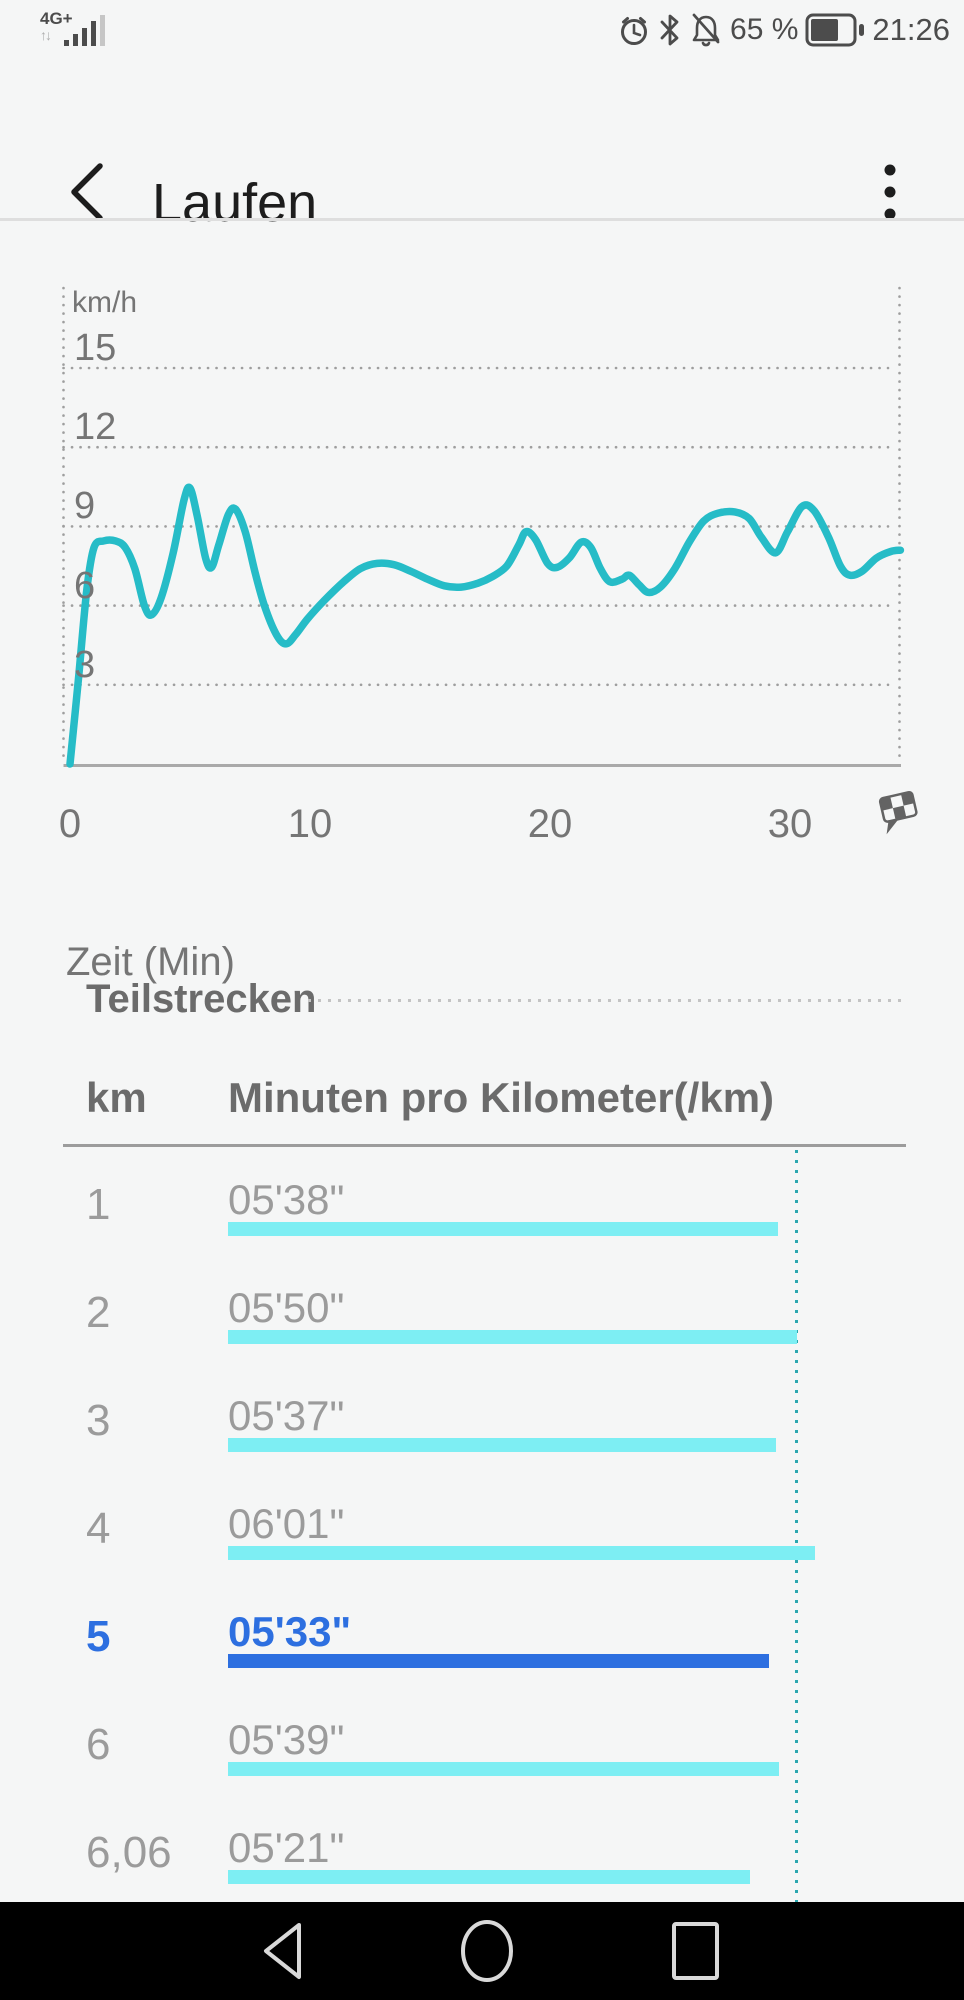 The image size is (964, 2000). Describe the element at coordinates (98, 1636) in the screenshot. I see `split-km-label: 5` at that location.